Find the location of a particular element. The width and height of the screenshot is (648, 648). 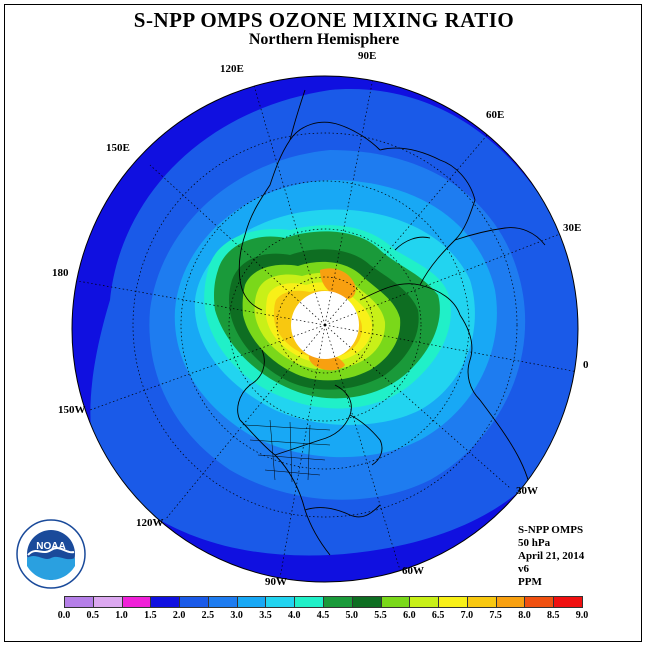

lon-label-30w: 30W is located at coordinates (527, 491).